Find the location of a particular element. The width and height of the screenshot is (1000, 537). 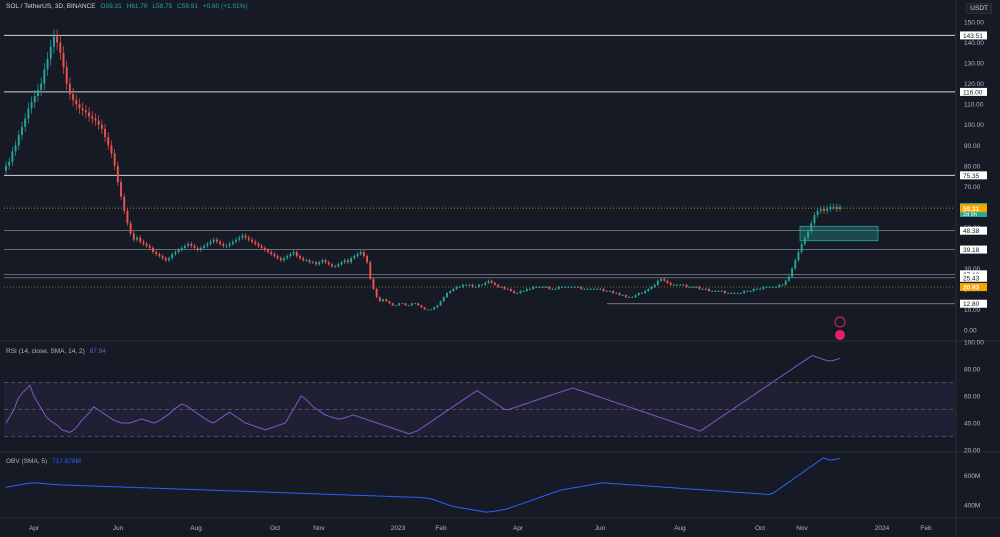

x-tick-label: Nov is located at coordinates (319, 528).